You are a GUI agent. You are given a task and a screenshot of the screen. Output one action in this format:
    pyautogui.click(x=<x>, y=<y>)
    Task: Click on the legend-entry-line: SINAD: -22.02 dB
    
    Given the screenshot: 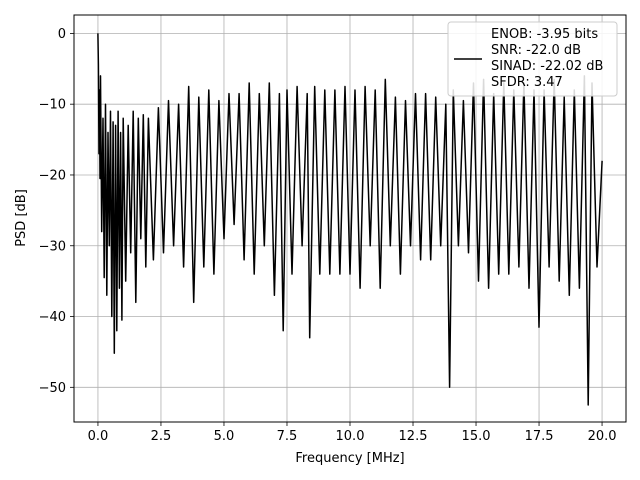 What is the action you would take?
    pyautogui.click(x=547, y=66)
    